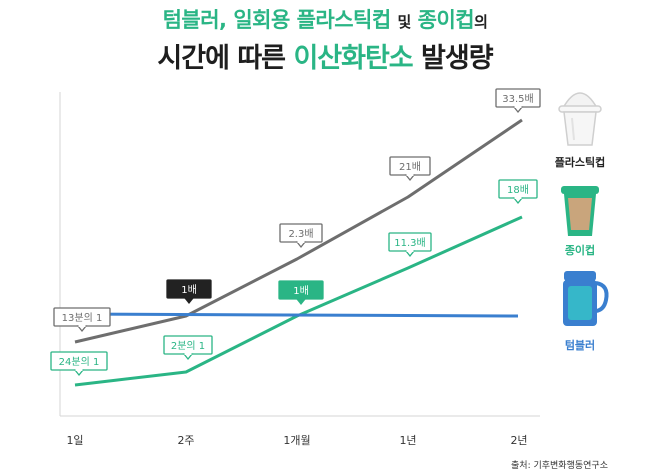 This screenshot has width=650, height=475. Describe the element at coordinates (404, 22) in the screenshot. I see `title-connector: 및` at that location.